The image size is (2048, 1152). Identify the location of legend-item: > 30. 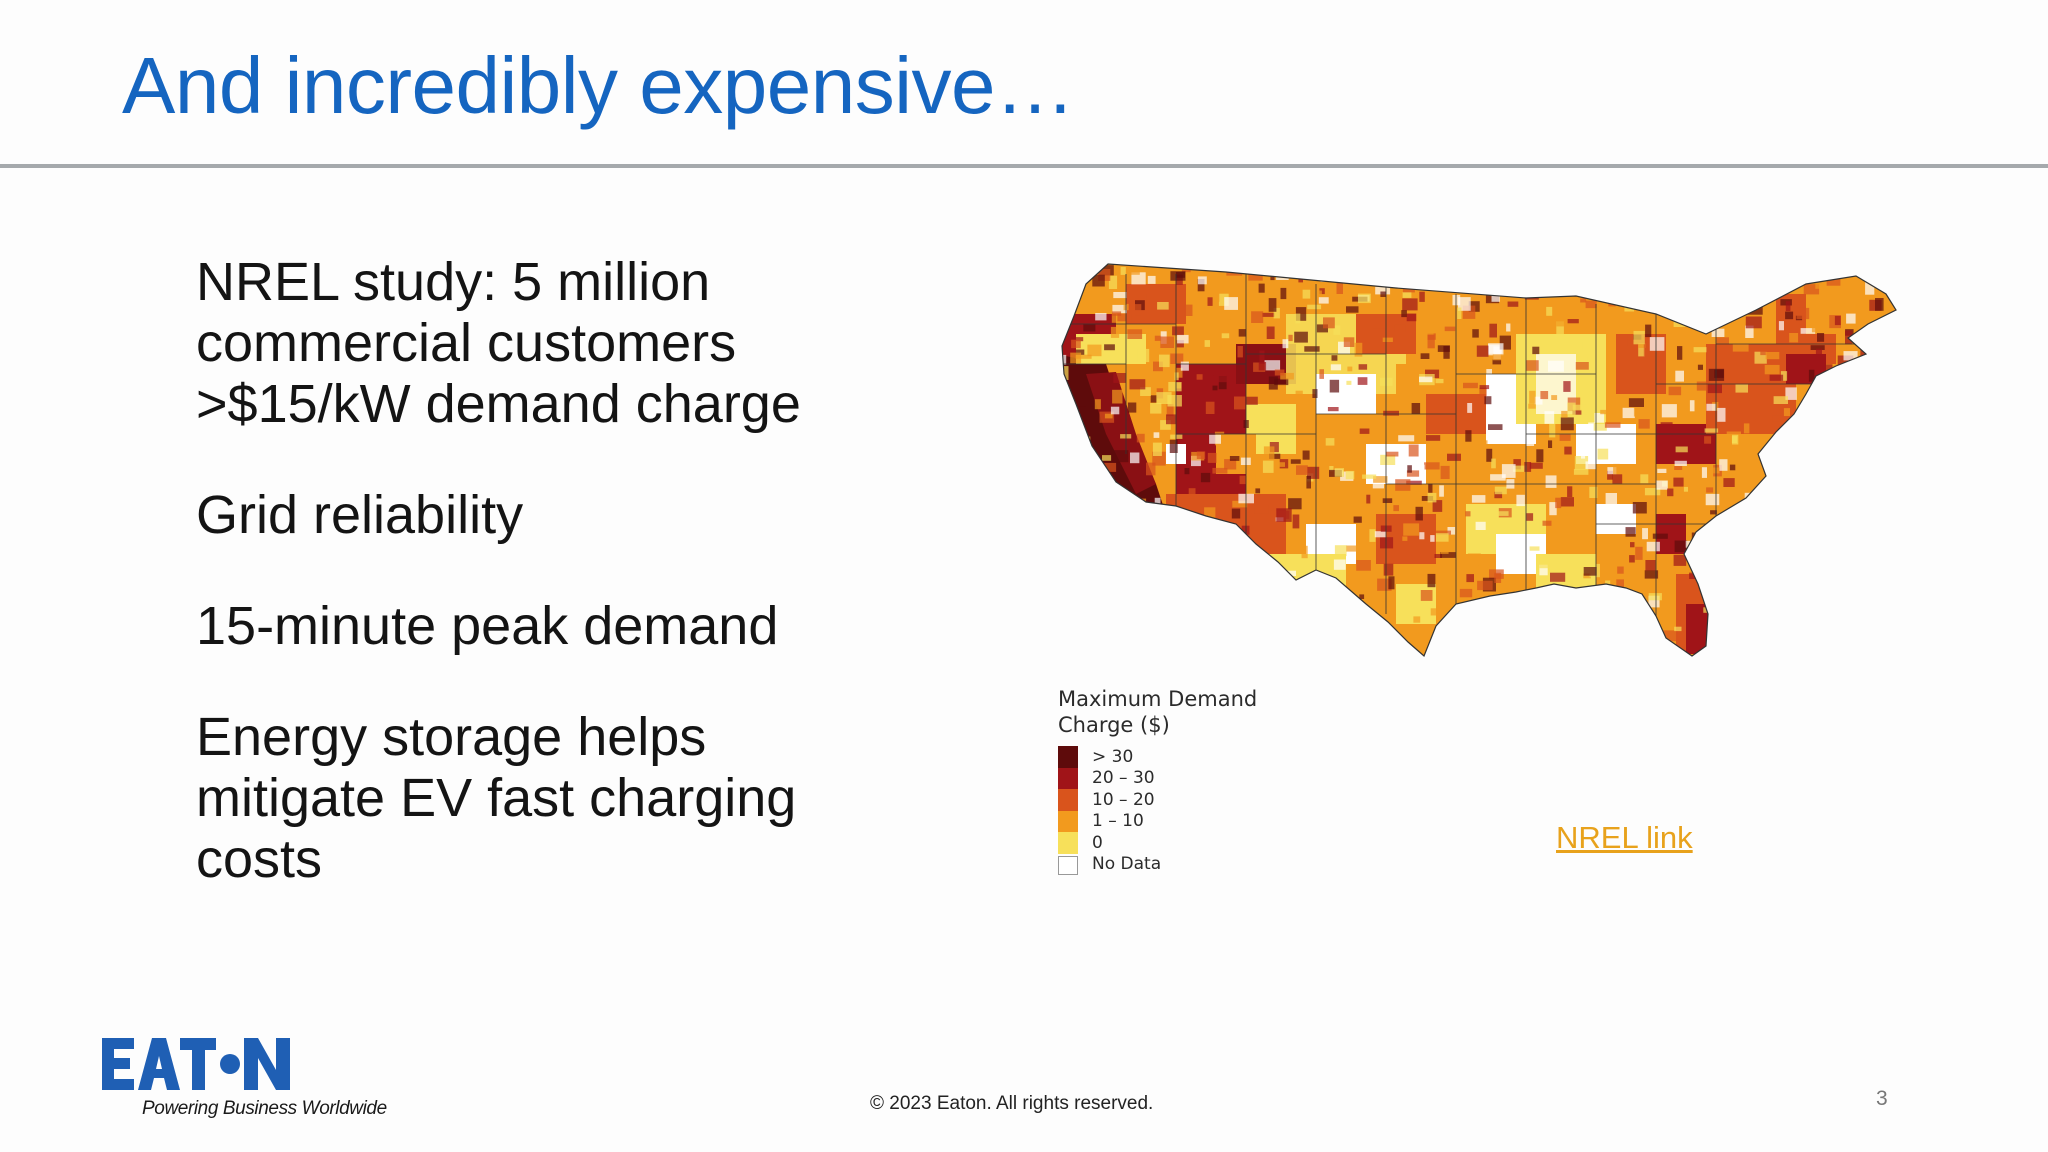
(1173, 757).